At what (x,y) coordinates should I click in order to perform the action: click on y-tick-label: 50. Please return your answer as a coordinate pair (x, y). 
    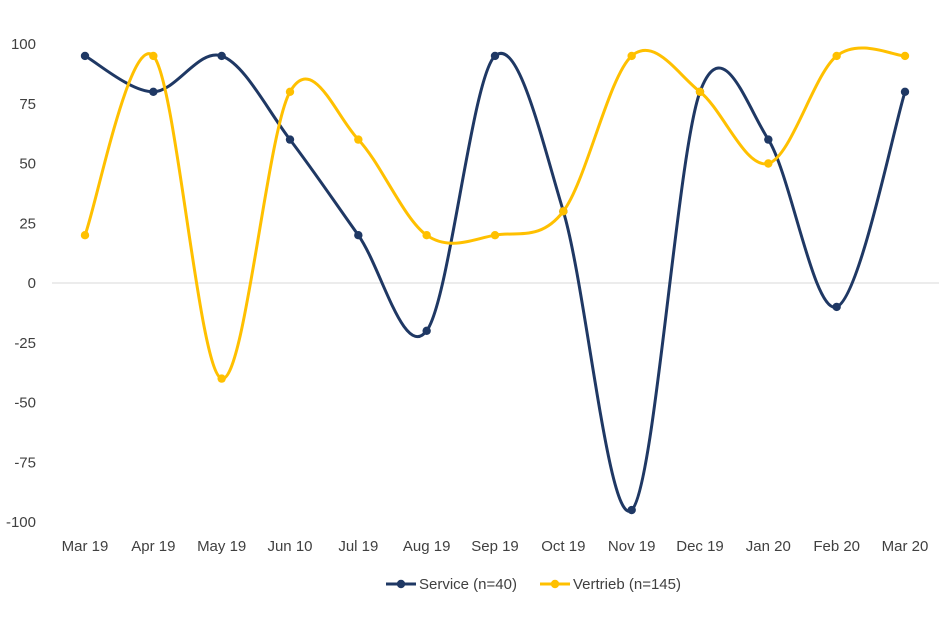
    Looking at the image, I should click on (27, 164).